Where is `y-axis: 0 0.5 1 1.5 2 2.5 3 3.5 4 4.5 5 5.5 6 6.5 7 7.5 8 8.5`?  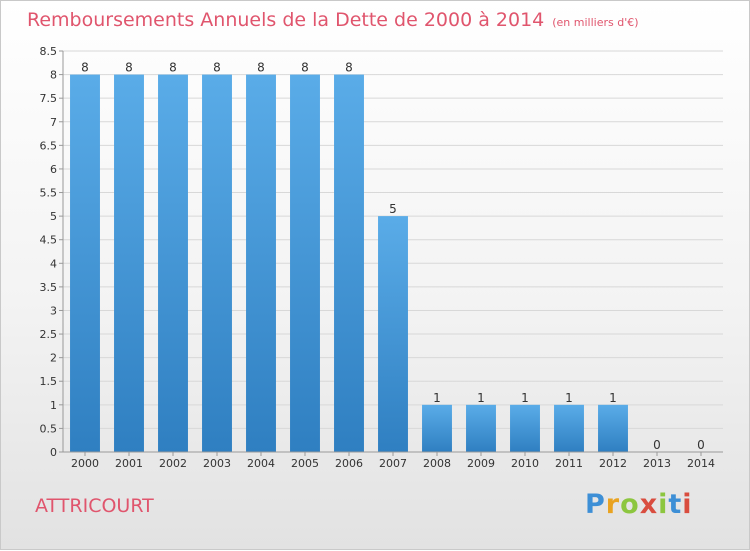
y-axis: 0 0.5 1 1.5 2 2.5 3 3.5 4 4.5 5 5.5 6 6.5 7 7.5 8 8.5 is located at coordinates (52, 252).